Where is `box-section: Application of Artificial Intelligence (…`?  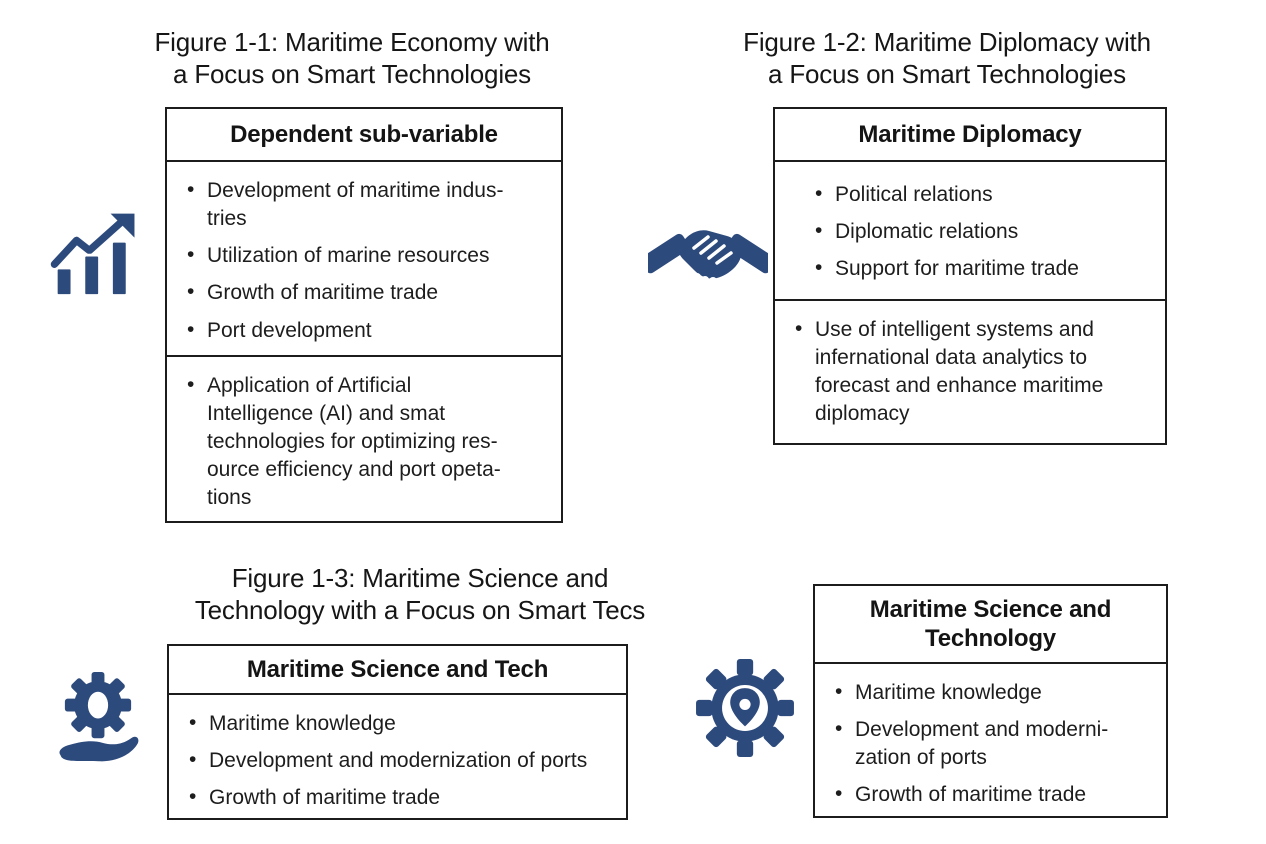
box-section: Application of Artificial Intelligence (… is located at coordinates (364, 438).